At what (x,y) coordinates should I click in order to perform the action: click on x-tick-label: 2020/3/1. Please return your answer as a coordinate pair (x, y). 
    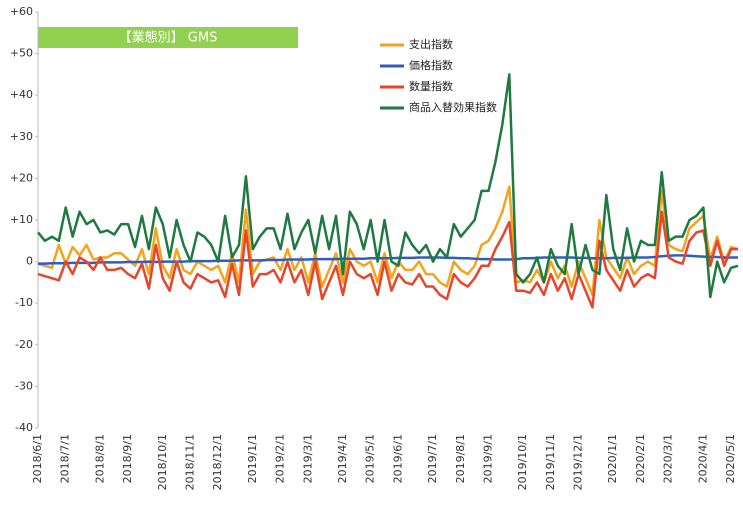
    Looking at the image, I should click on (668, 458).